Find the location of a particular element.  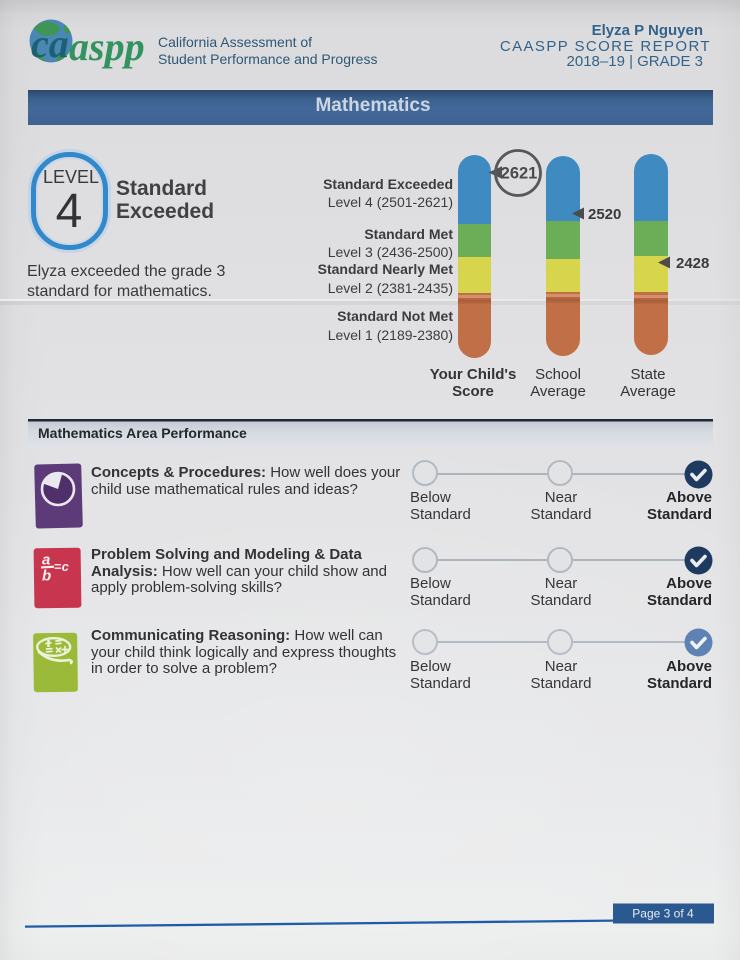

svg-text: aspp is located at coordinates (107, 46).